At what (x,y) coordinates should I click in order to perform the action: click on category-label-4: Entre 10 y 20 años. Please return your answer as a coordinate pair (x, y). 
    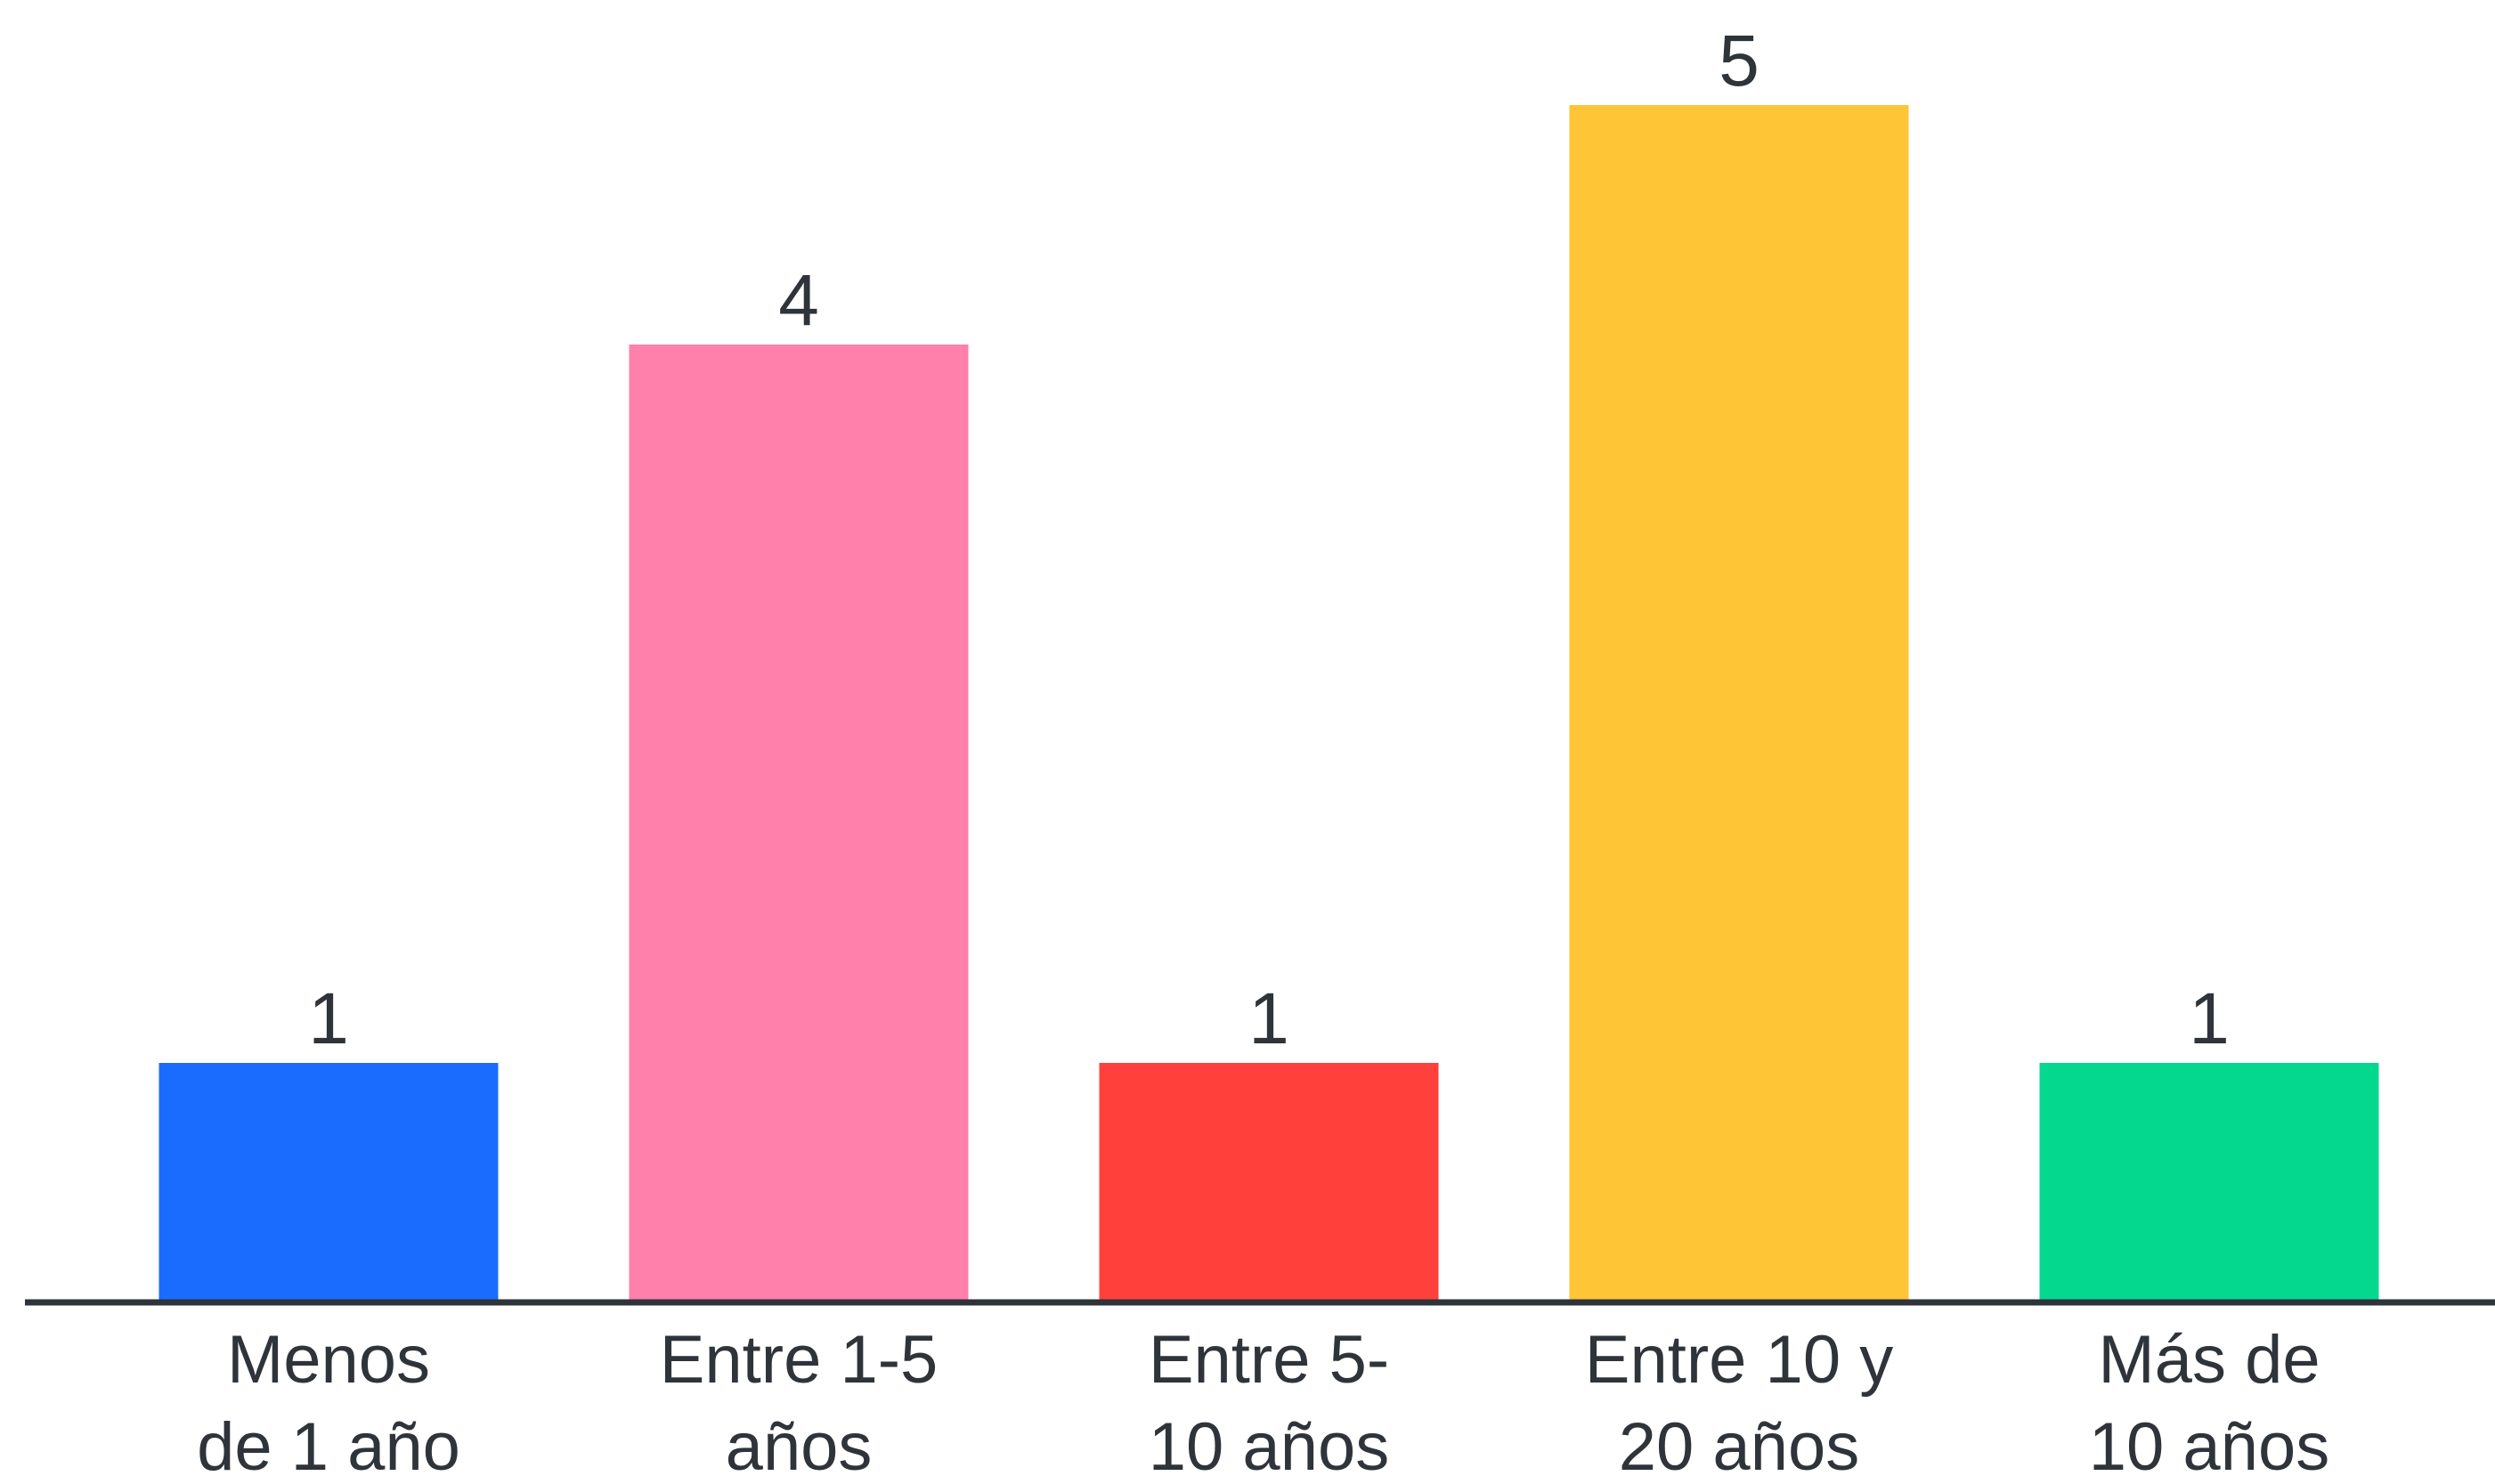
    Looking at the image, I should click on (1739, 1403).